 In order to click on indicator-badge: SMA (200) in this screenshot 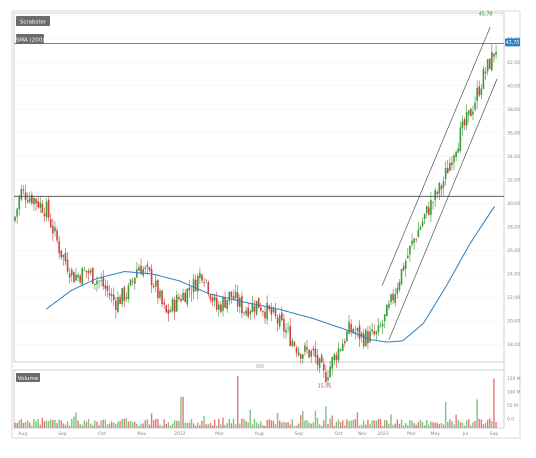, I will do `click(30, 39)`.